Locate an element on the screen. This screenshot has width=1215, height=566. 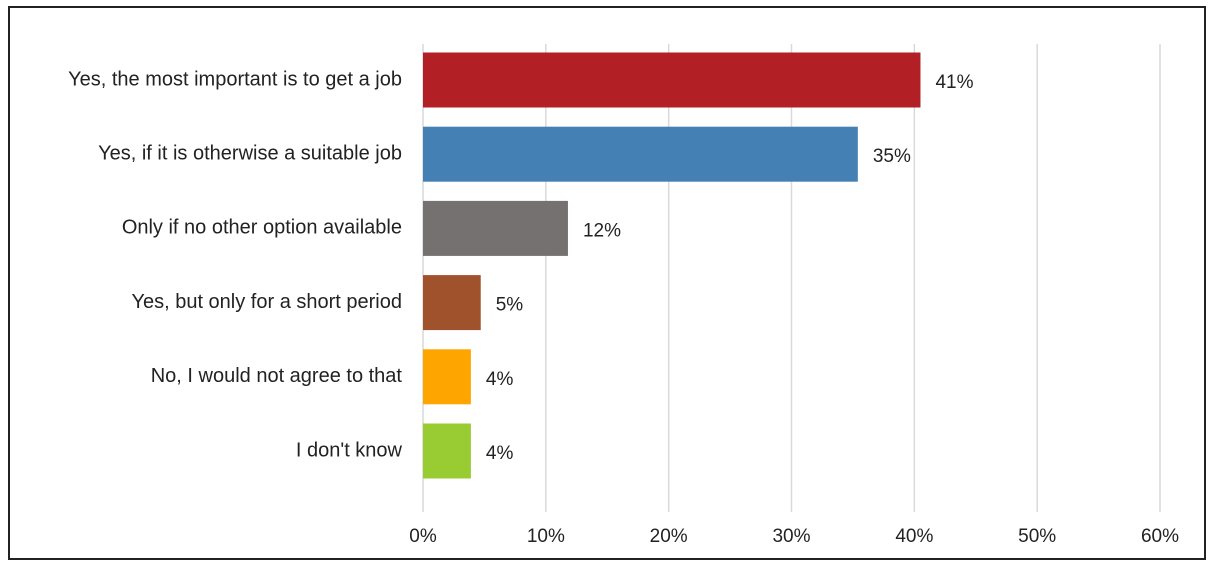
x-axis-tick-labels: 0% 10% 20% 30% 40% 50% 60% is located at coordinates (794, 536).